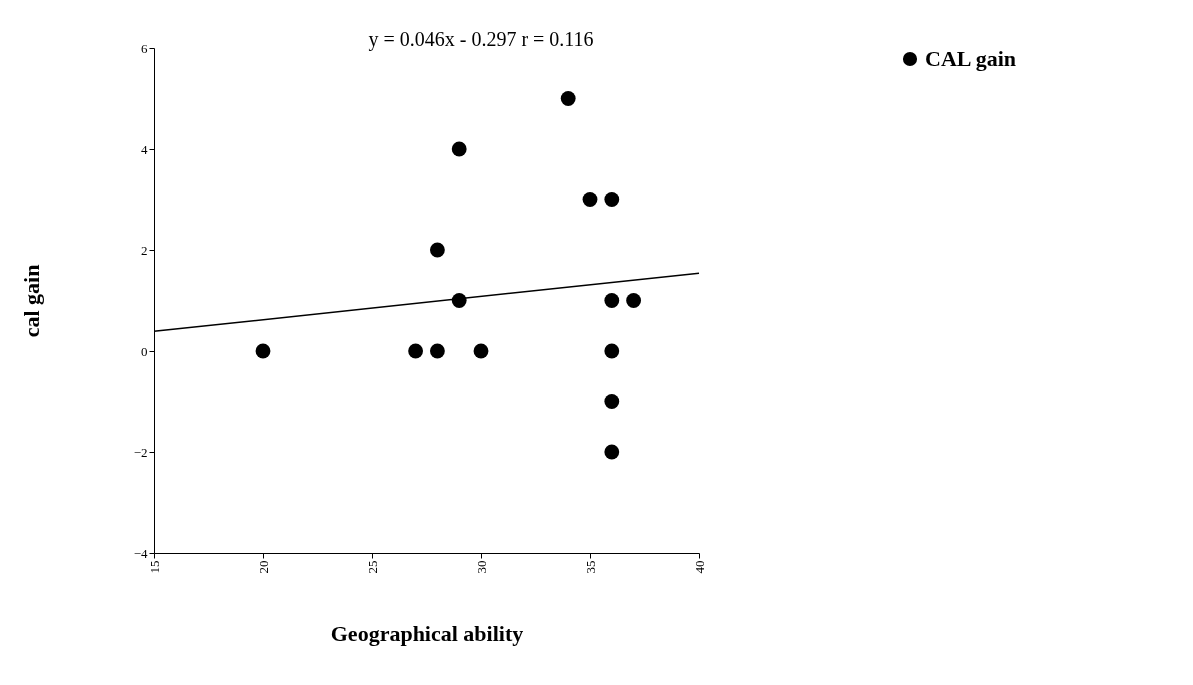  Describe the element at coordinates (971, 58) in the screenshot. I see `legend-label: CAL gain` at that location.